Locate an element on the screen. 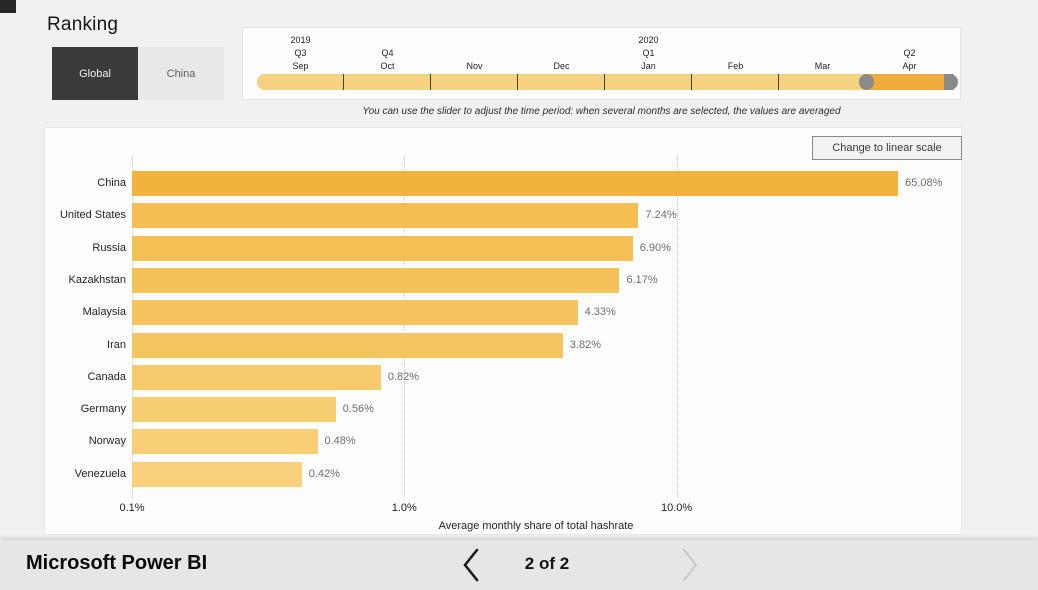 The width and height of the screenshot is (1038, 590). bar-iran is located at coordinates (347, 345).